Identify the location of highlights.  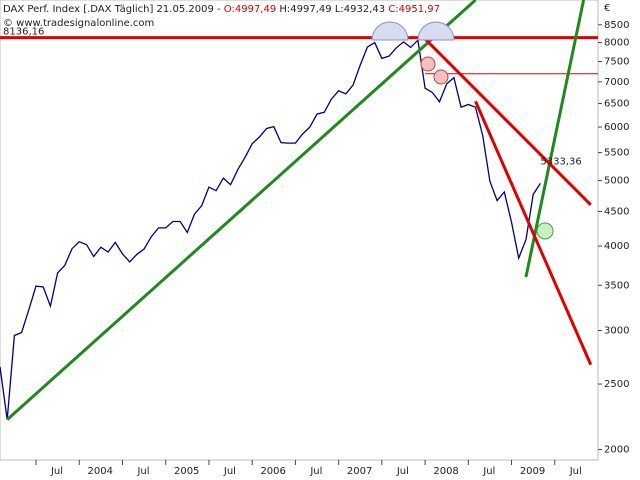
(462, 130).